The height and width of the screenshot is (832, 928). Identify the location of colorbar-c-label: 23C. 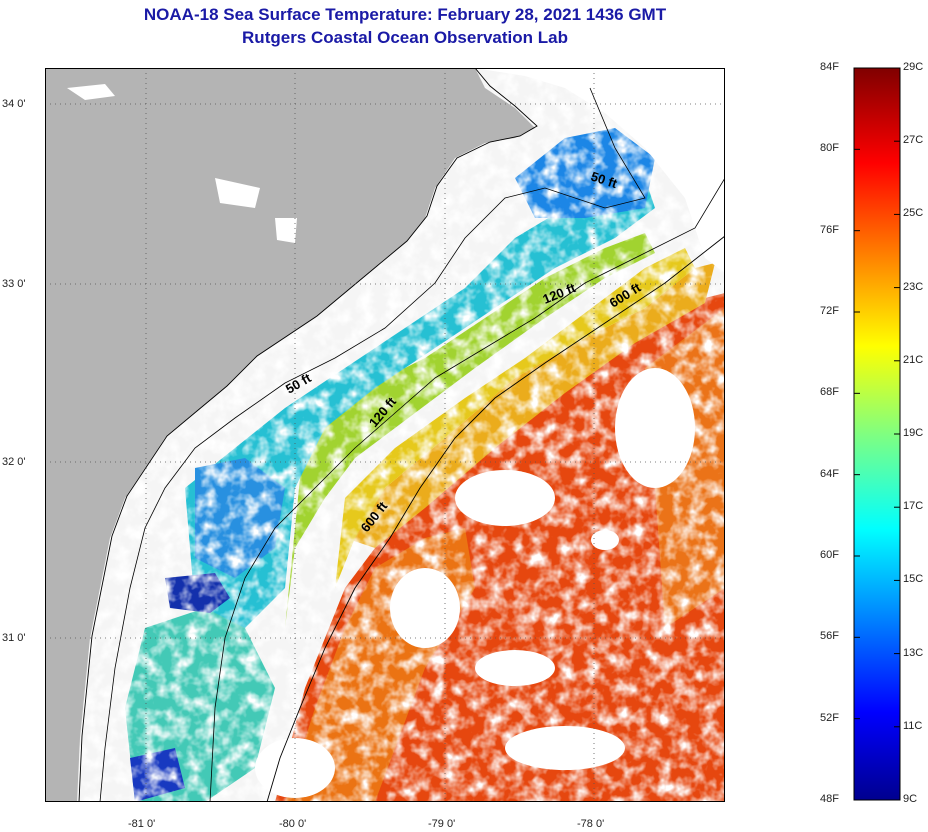
(913, 286).